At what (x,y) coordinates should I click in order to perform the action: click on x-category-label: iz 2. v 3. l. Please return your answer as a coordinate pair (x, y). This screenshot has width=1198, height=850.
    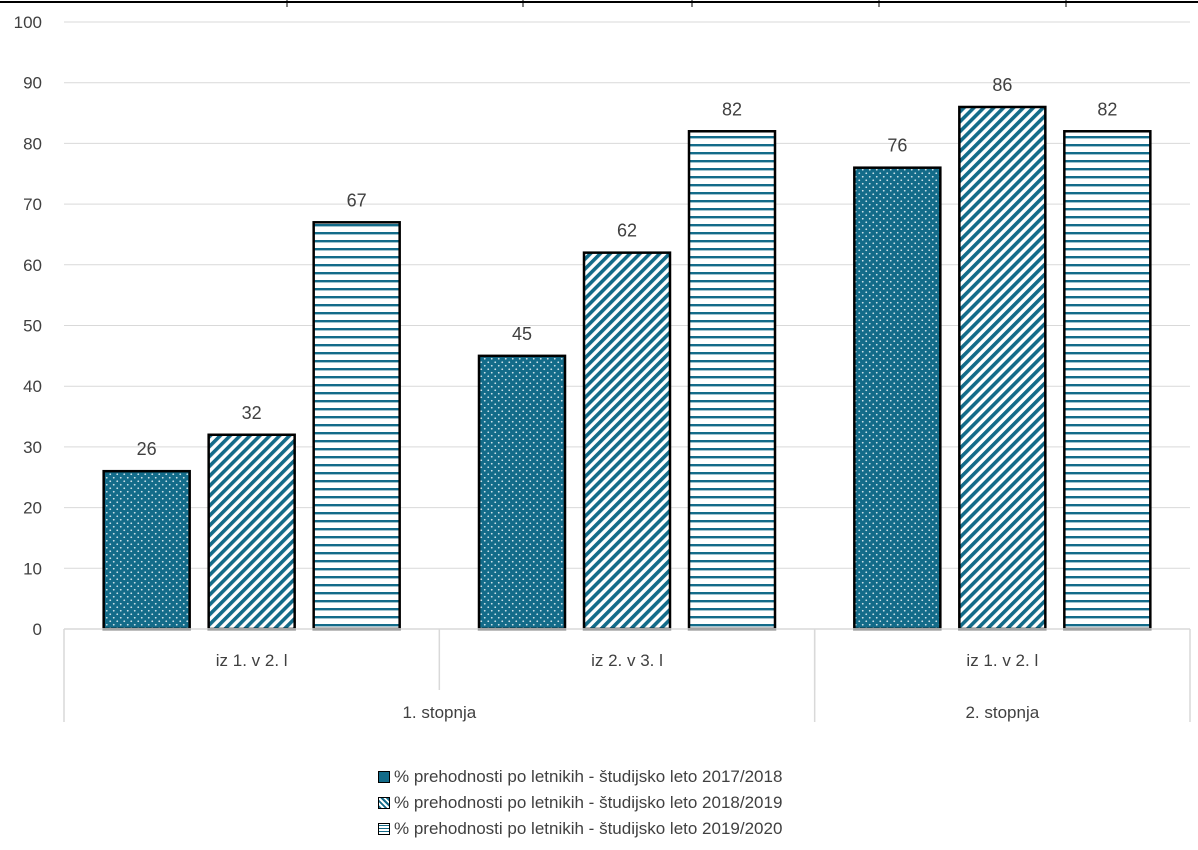
    Looking at the image, I should click on (627, 660).